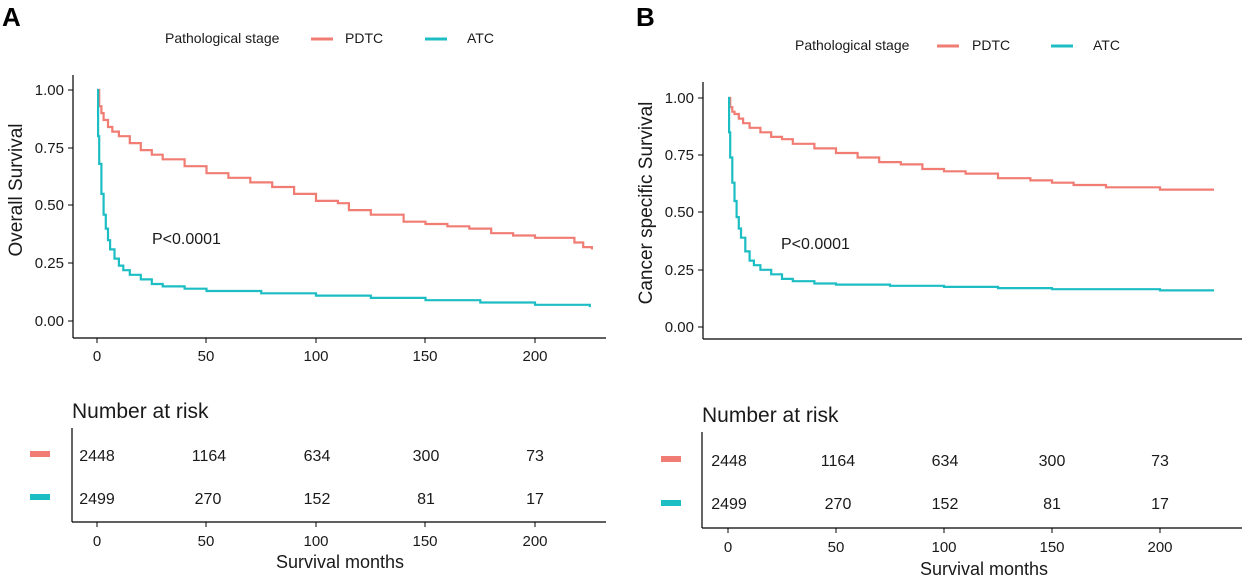 The height and width of the screenshot is (587, 1248). I want to click on risk-row-color-pdtc-b, so click(671, 459).